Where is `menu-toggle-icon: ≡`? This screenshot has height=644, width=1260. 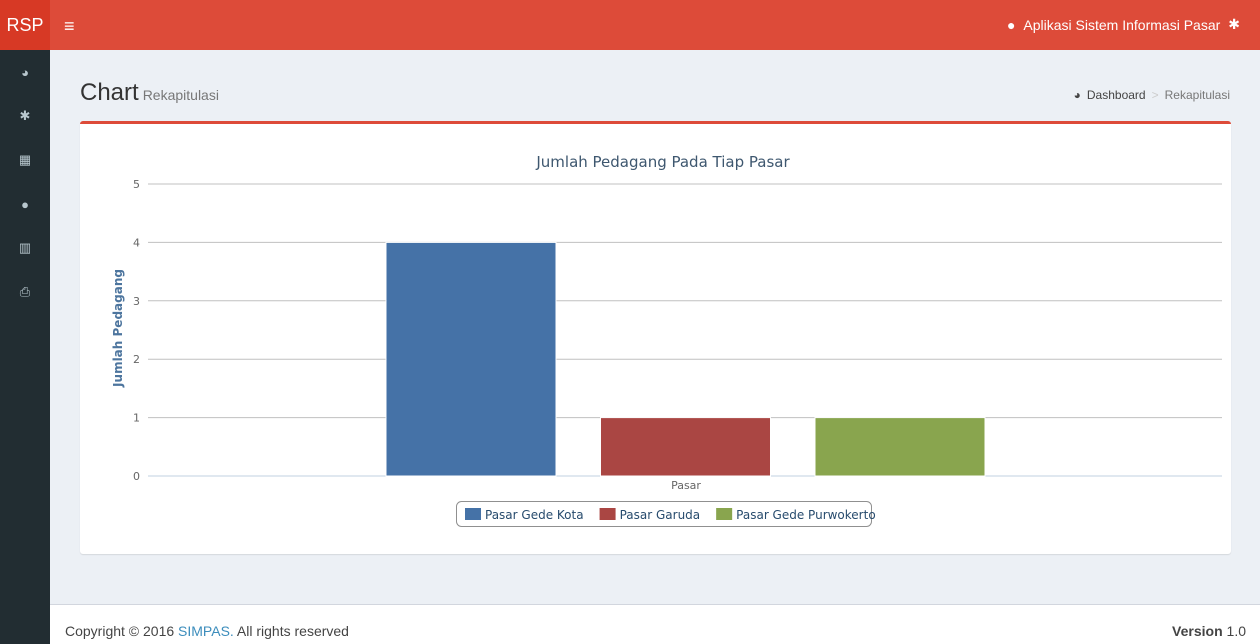 menu-toggle-icon: ≡ is located at coordinates (69, 26).